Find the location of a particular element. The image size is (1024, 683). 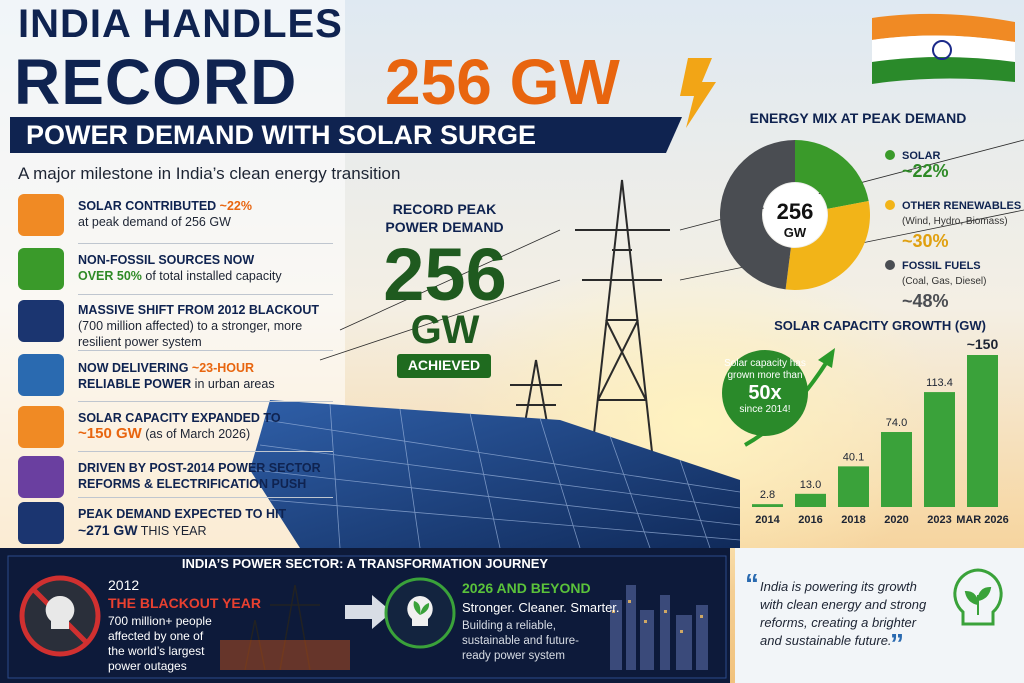

legend-label: SOLAR is located at coordinates (921, 156).